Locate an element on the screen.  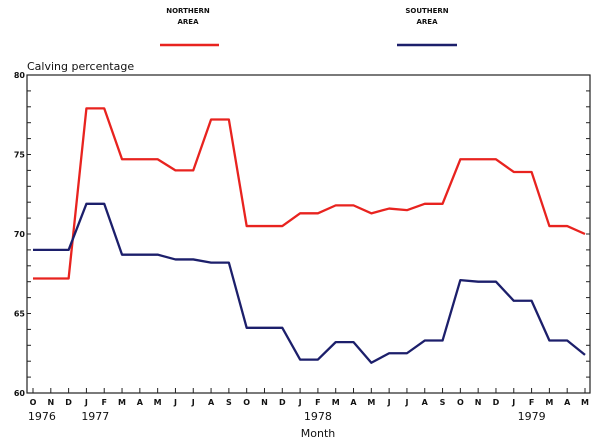
year-label: 1976 is located at coordinates (42, 416).